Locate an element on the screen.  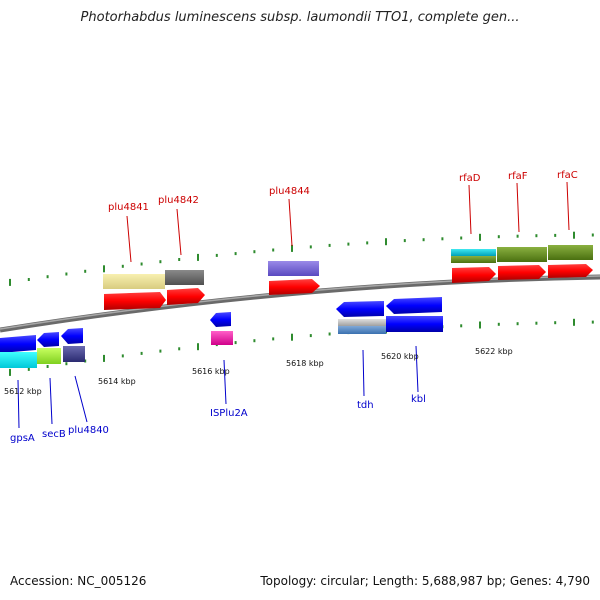
gene-label-plu4842: plu4842 is located at coordinates (178, 200).